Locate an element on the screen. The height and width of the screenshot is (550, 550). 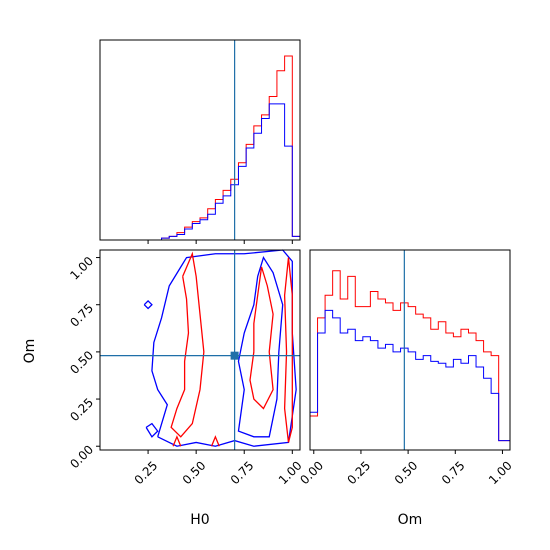
om-y-tick-label: 0.50 is located at coordinates (81, 362).